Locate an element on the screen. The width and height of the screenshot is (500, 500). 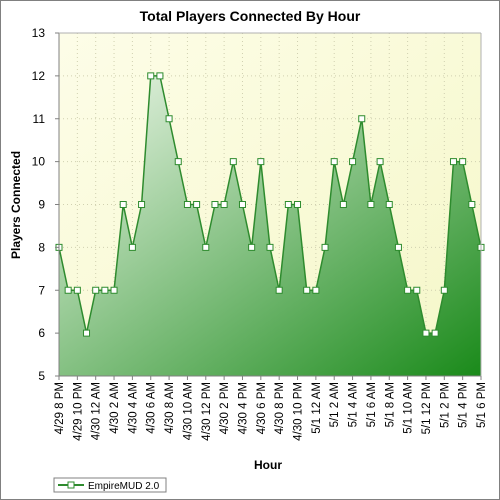
legend-box is located at coordinates (110, 485).